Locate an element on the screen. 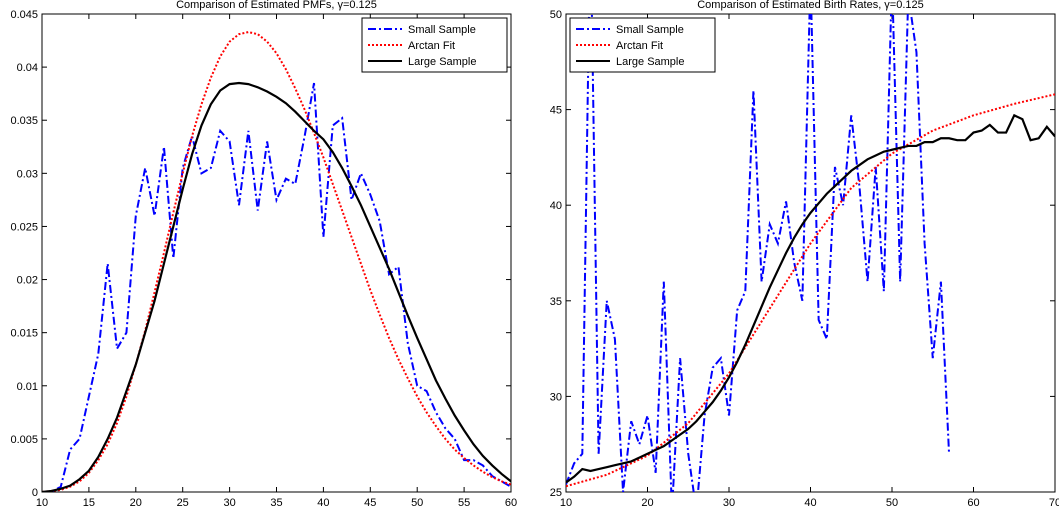  x-tick-label: 25 is located at coordinates (183, 503).